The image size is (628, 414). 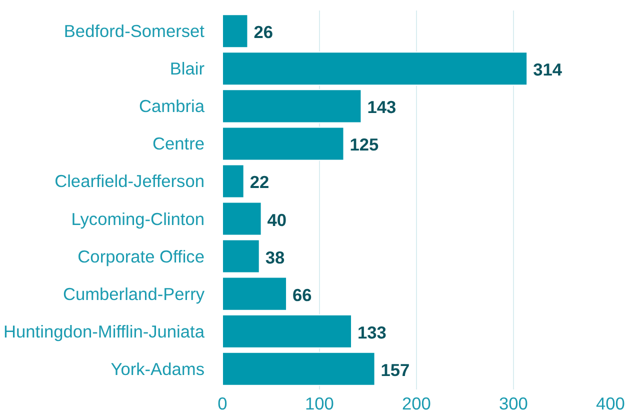 I want to click on y-tick-label: Corporate Office, so click(x=141, y=256).